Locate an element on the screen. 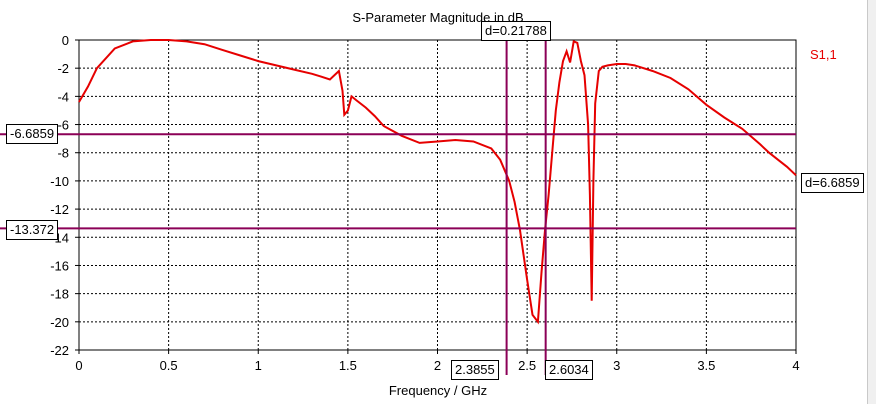 The height and width of the screenshot is (404, 876). y-tick-label: -10 is located at coordinates (59, 181).